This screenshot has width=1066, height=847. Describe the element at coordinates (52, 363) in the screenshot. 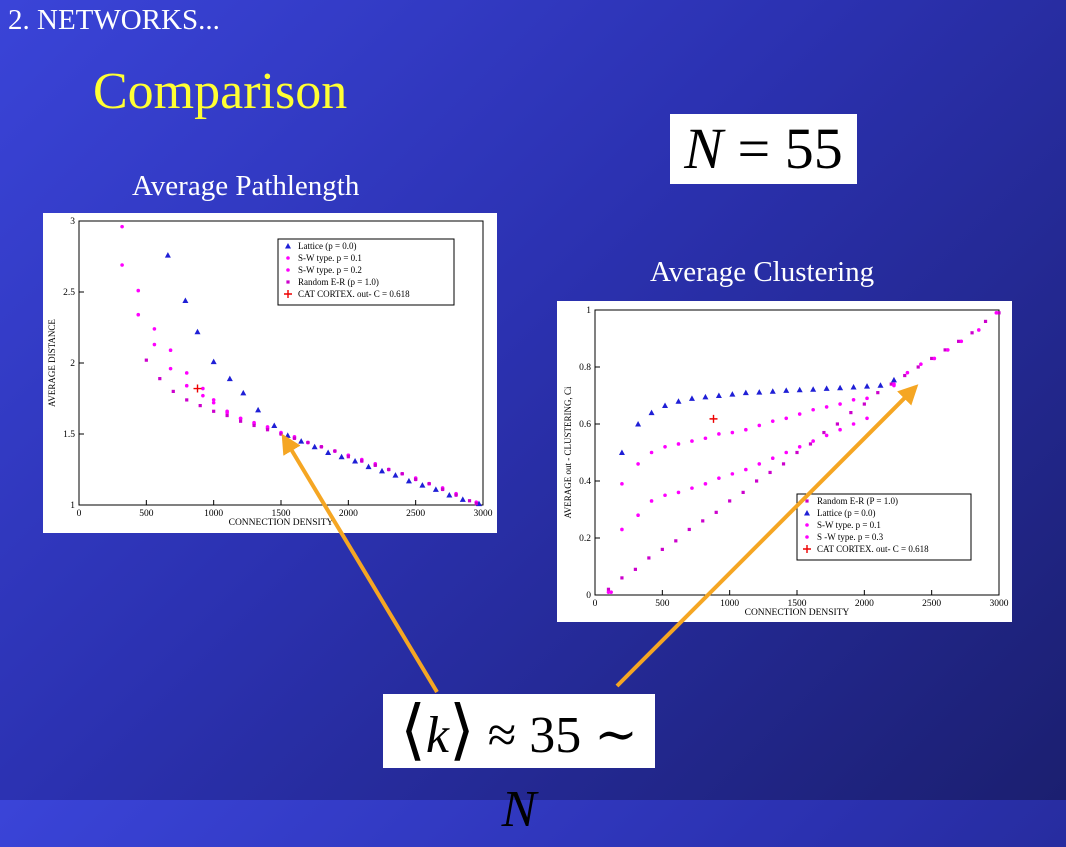

I see `y-axis-label: AVERAGE DISTANCE` at that location.